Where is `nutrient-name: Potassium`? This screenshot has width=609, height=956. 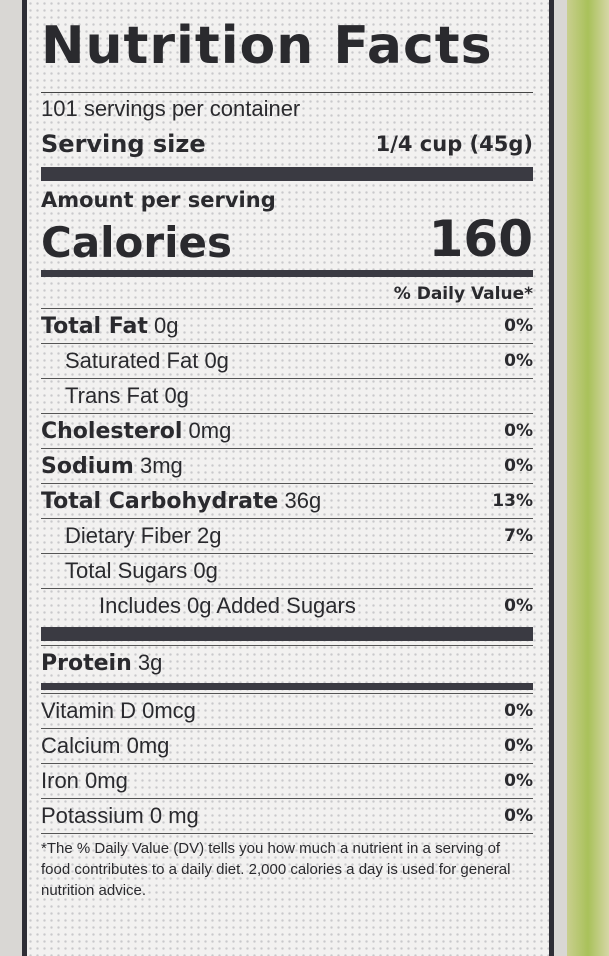
nutrient-name: Potassium is located at coordinates (92, 815).